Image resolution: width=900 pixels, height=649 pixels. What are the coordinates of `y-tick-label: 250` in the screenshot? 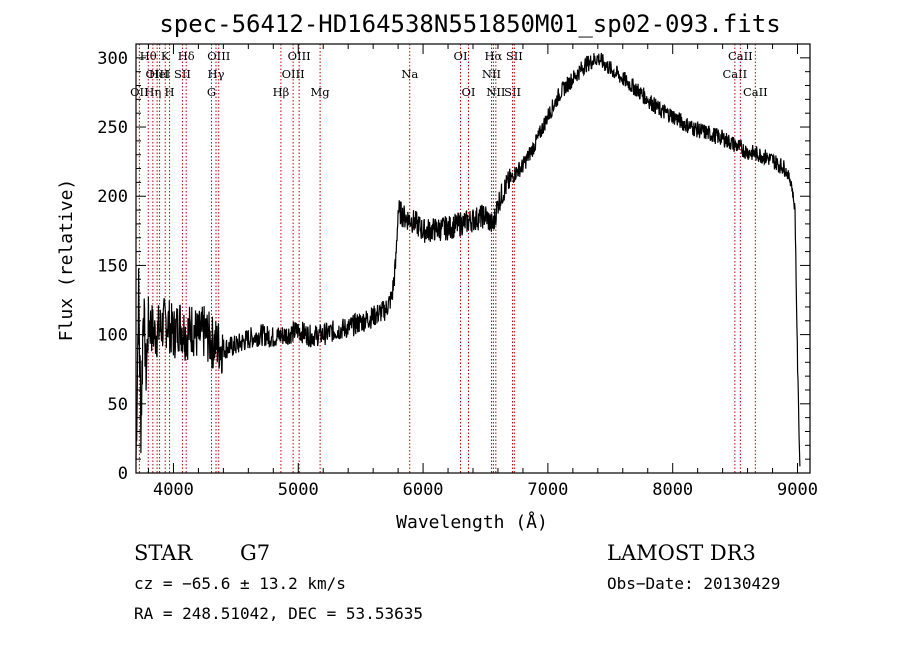 It's located at (112, 128).